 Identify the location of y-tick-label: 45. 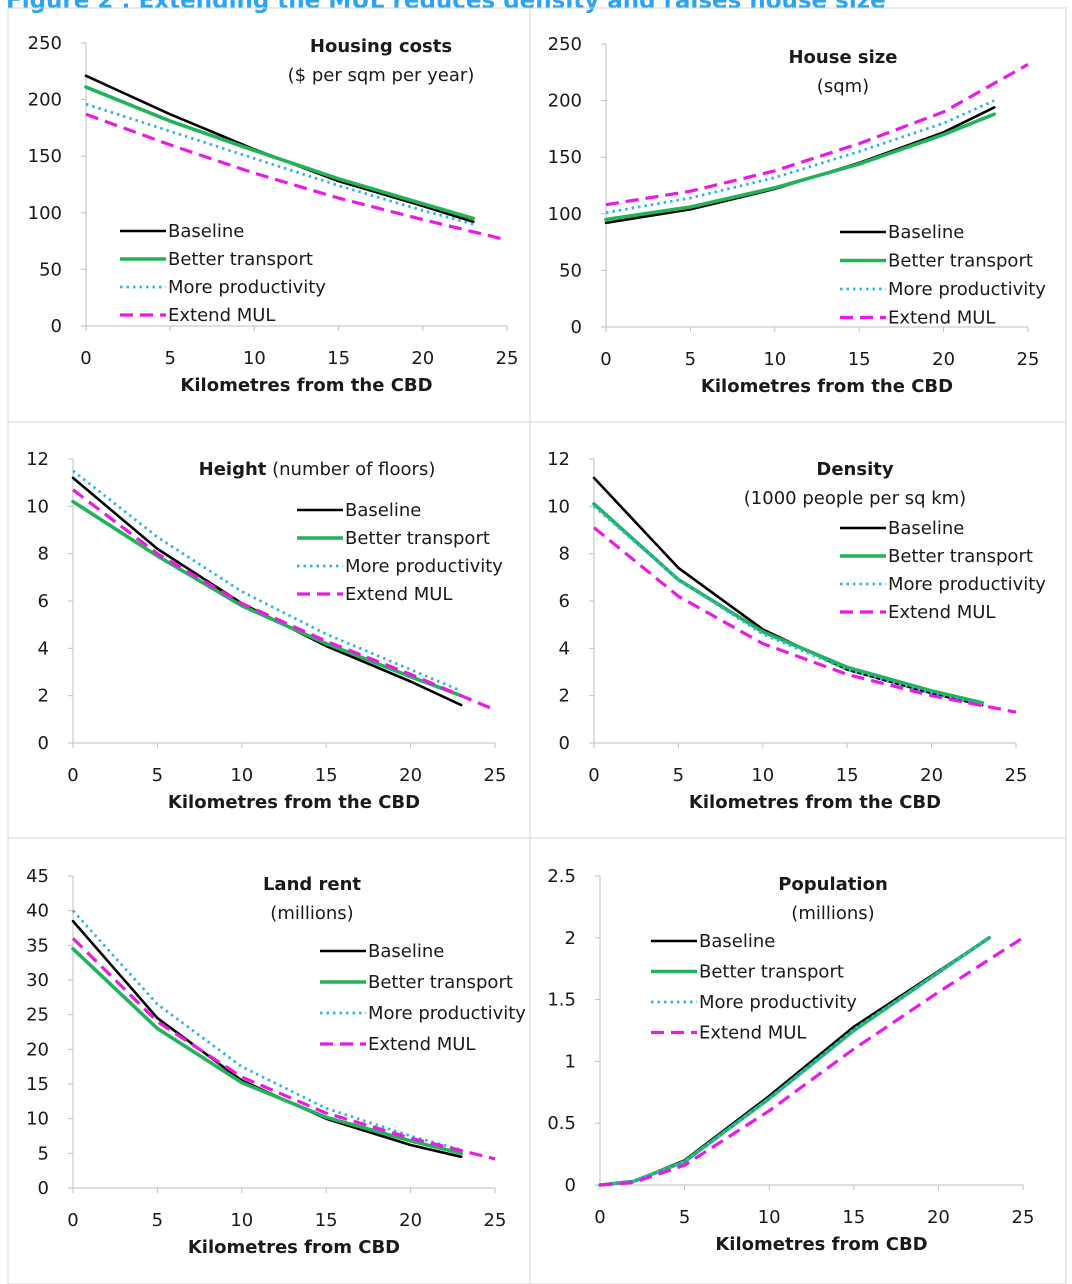
(37, 876).